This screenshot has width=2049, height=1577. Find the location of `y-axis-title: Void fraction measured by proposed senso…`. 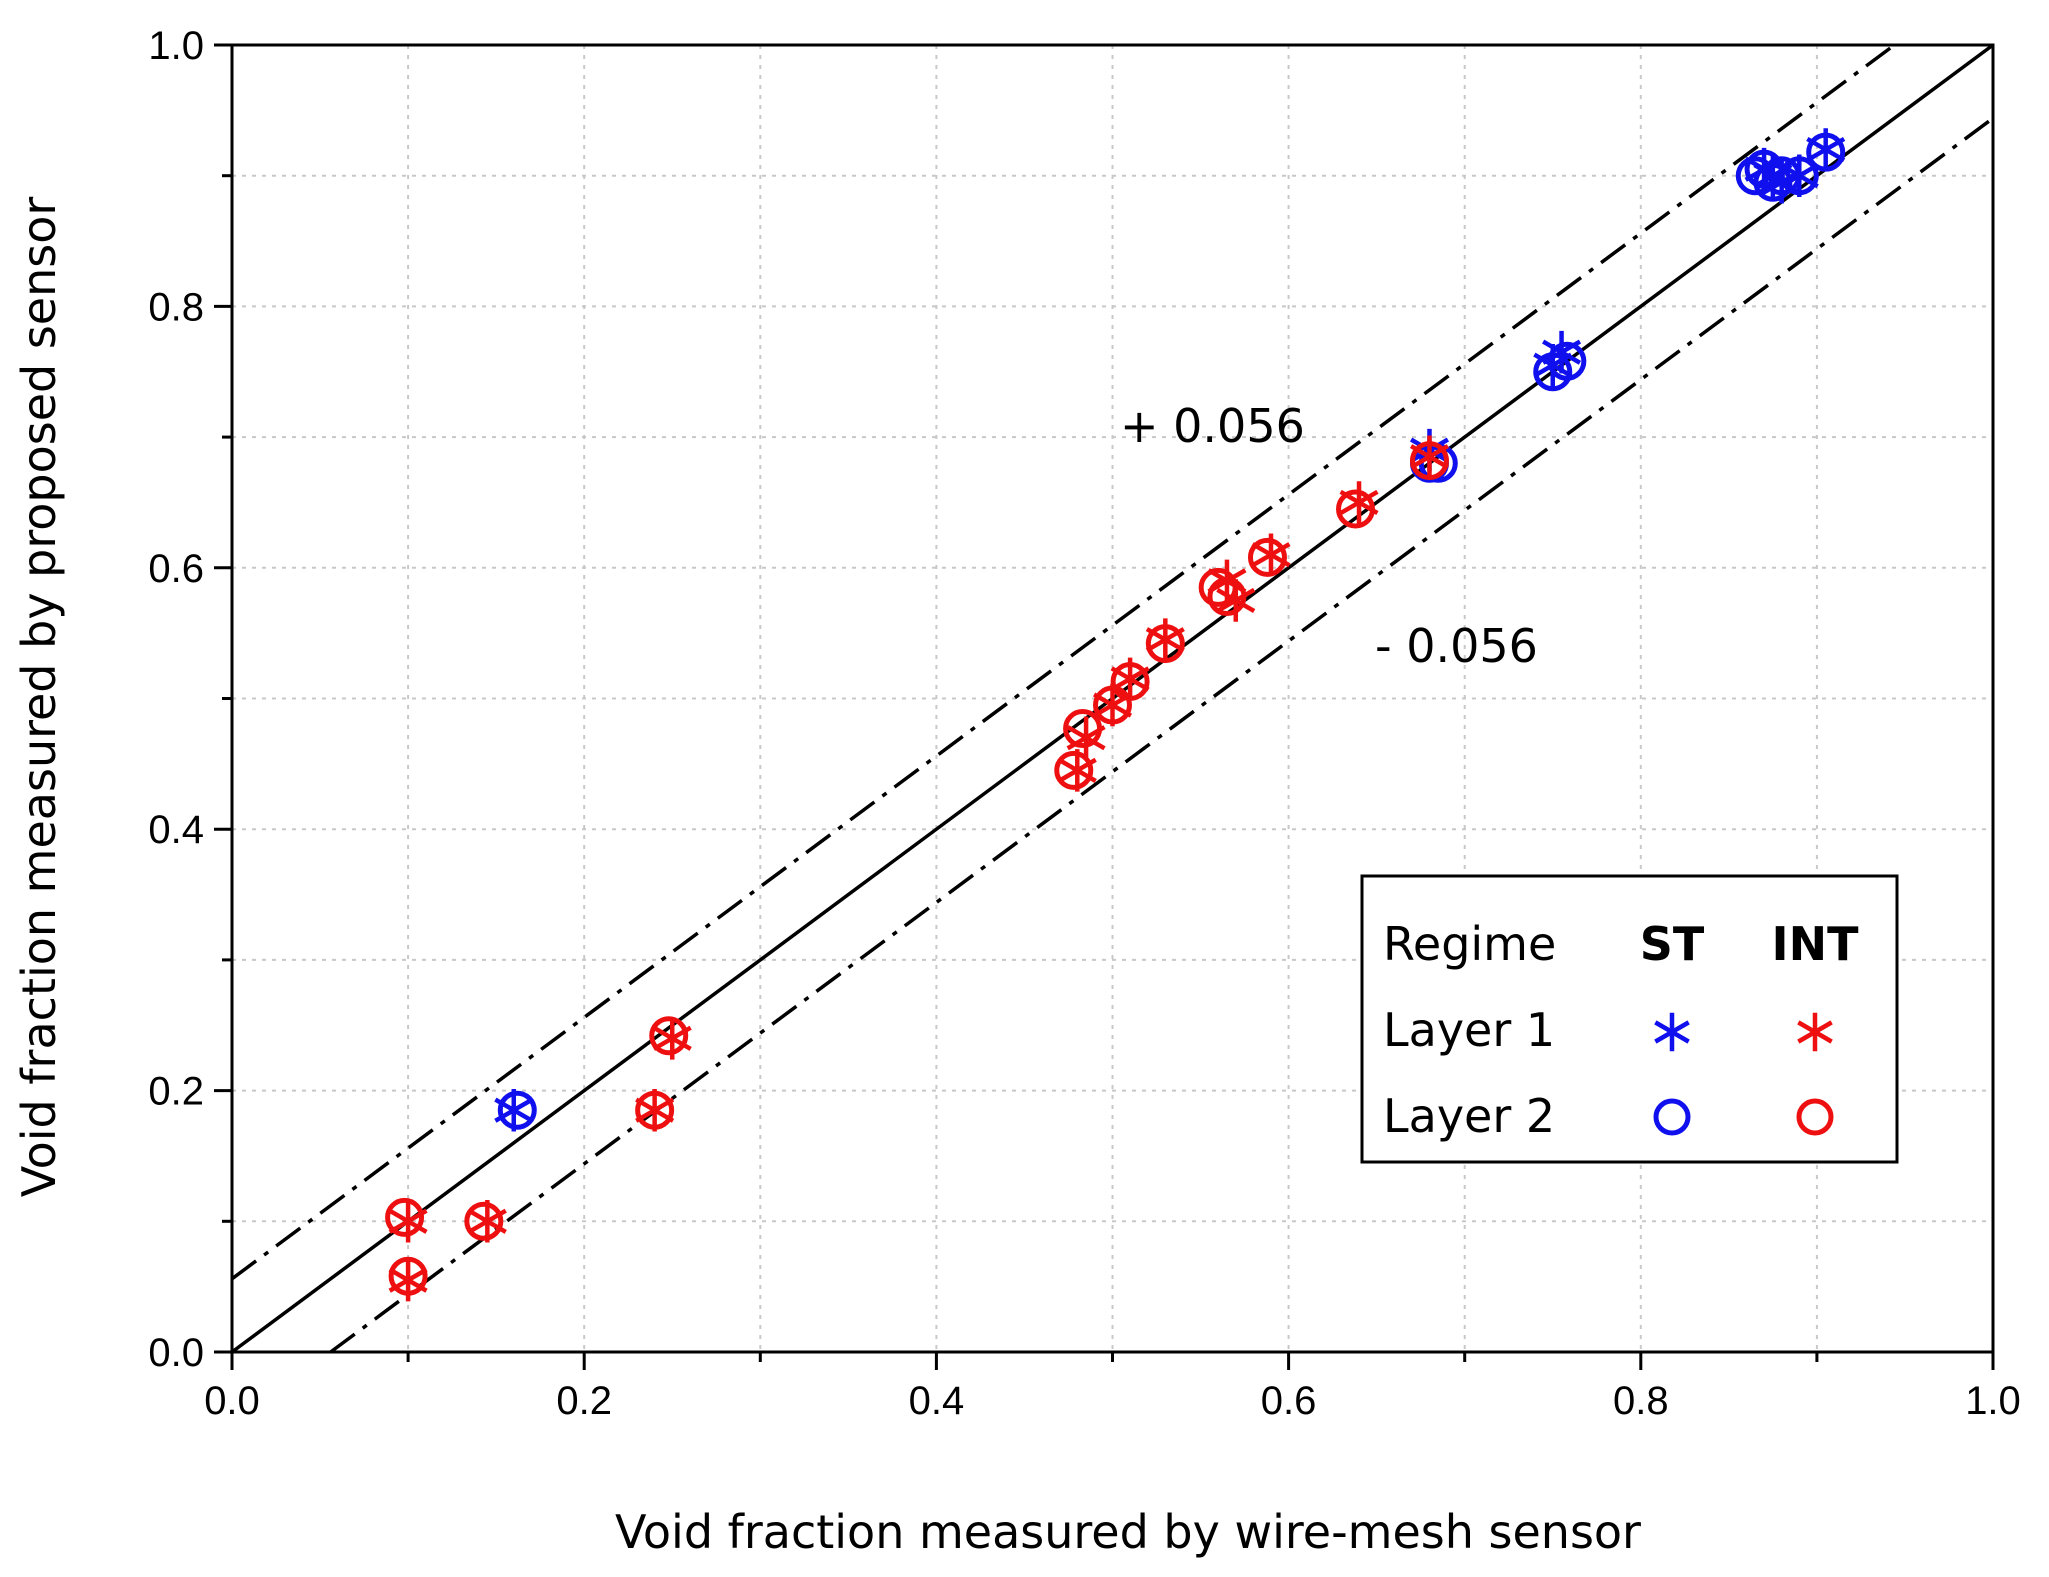

y-axis-title: Void fraction measured by proposed senso… is located at coordinates (39, 697).